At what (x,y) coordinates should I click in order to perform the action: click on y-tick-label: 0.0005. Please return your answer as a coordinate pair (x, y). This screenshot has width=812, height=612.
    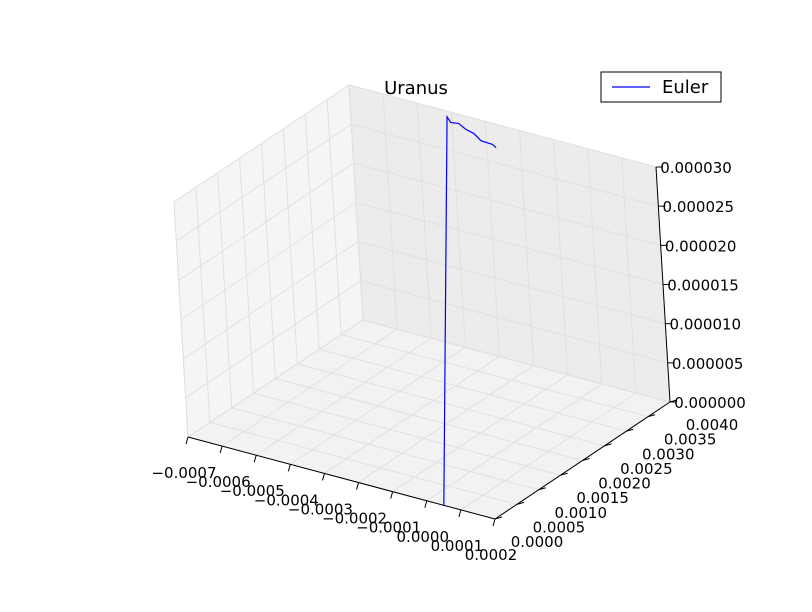
    Looking at the image, I should click on (559, 527).